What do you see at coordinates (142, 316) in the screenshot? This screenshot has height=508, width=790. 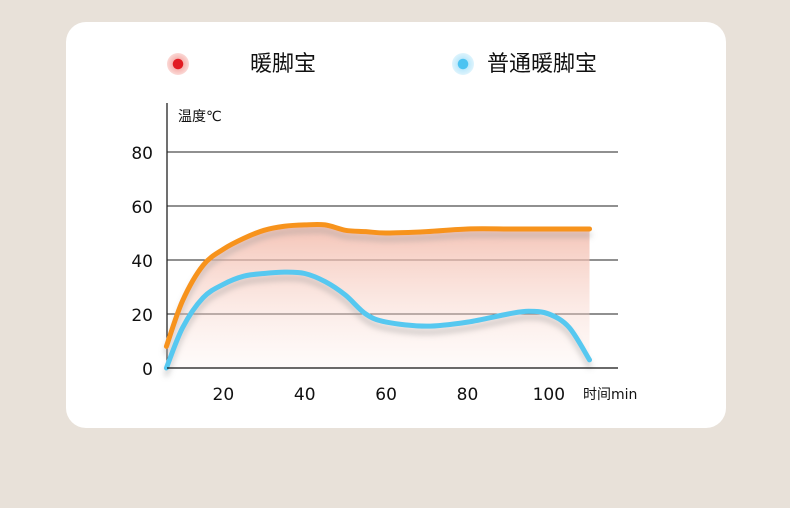 I see `y-tick-label: 20` at bounding box center [142, 316].